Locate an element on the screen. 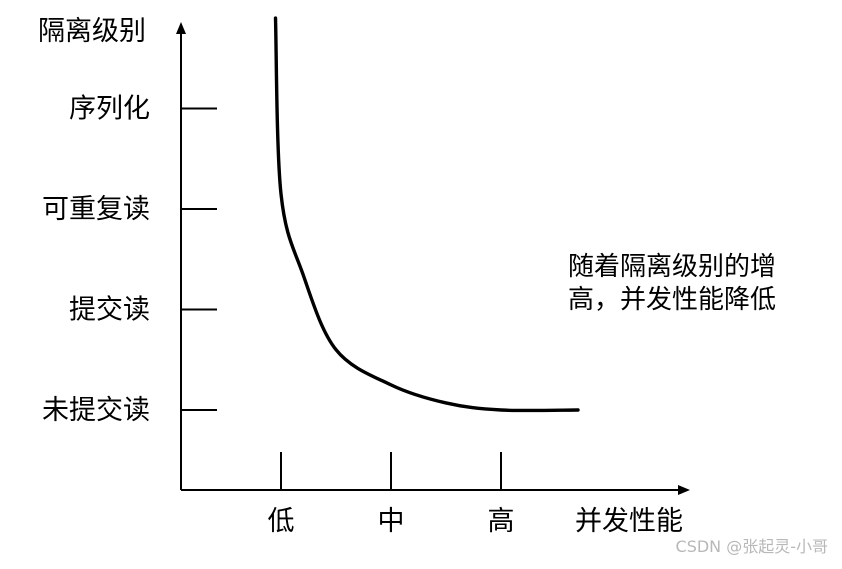 This screenshot has height=569, width=842. y-tick-label: 未提交读 is located at coordinates (96, 410).